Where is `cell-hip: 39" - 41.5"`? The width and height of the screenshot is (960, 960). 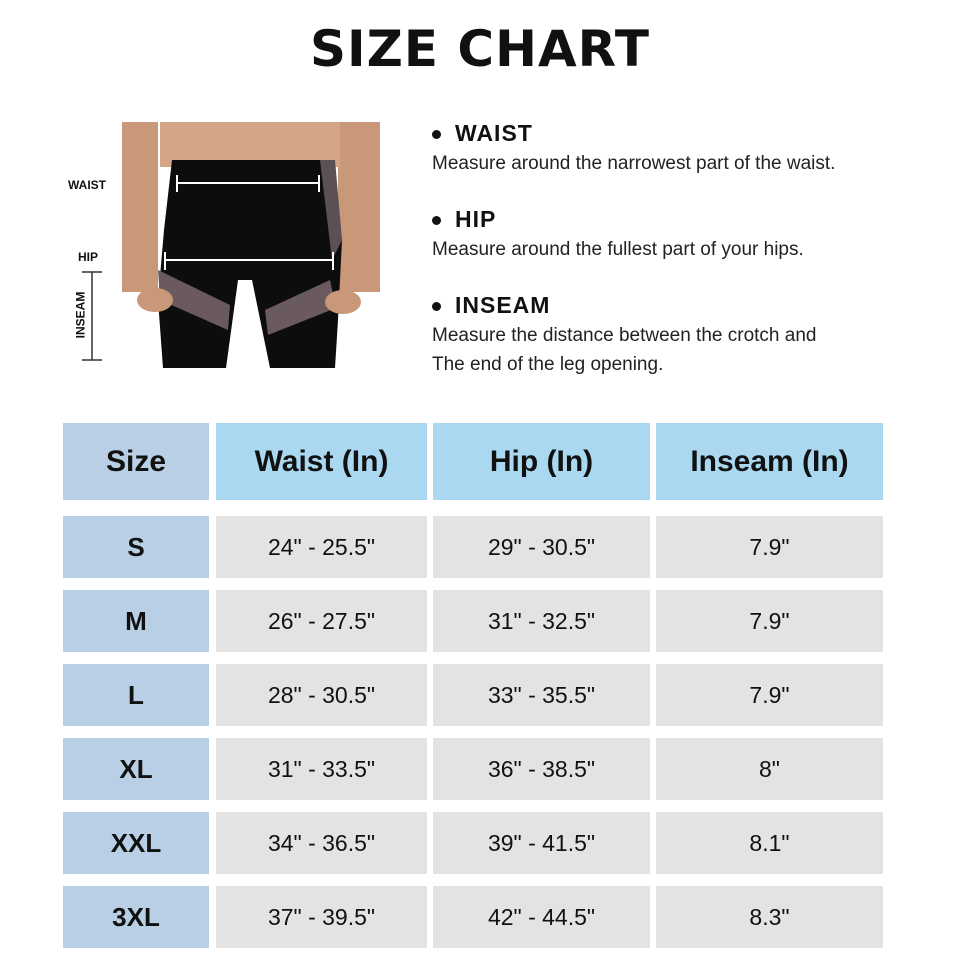 cell-hip: 39" - 41.5" is located at coordinates (541, 843).